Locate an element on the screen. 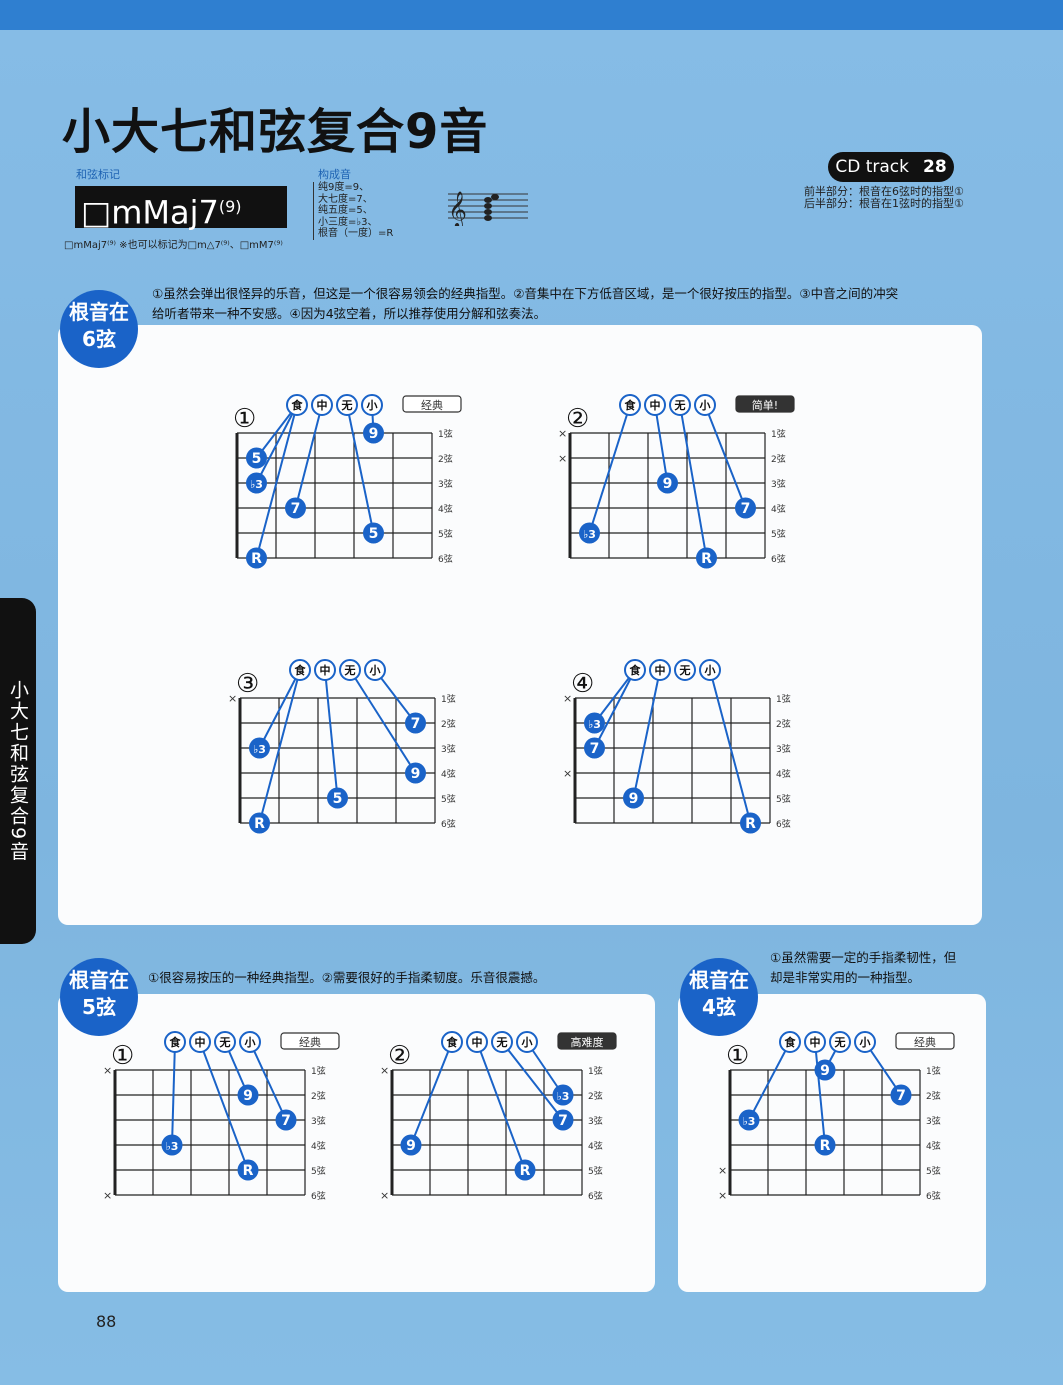 This screenshot has width=1063, height=1385. diagram-tag-label: 高难度 is located at coordinates (587, 1042).